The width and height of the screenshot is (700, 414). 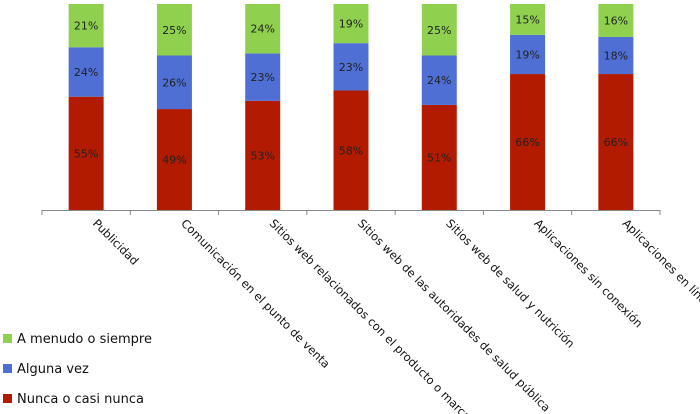 What do you see at coordinates (80, 399) in the screenshot?
I see `legend-label: Nunca o casi nunca` at bounding box center [80, 399].